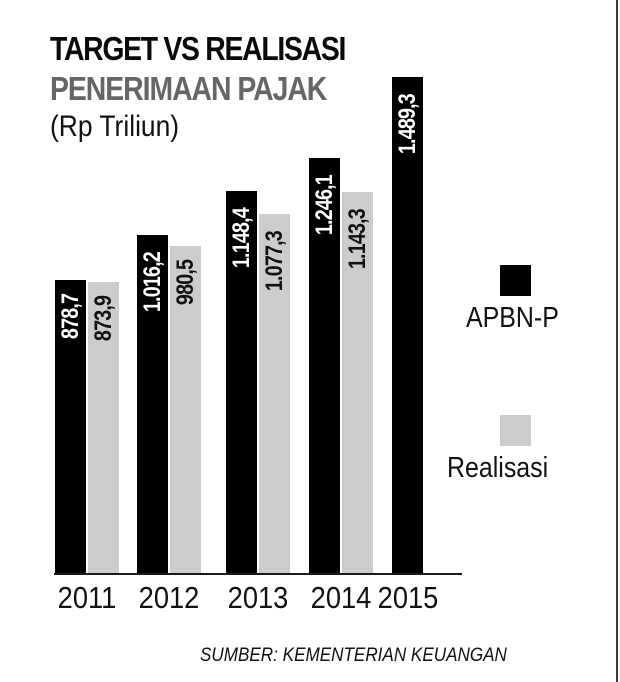  I want to click on bar-realisasi-2014: 1.143,3, so click(357, 382).